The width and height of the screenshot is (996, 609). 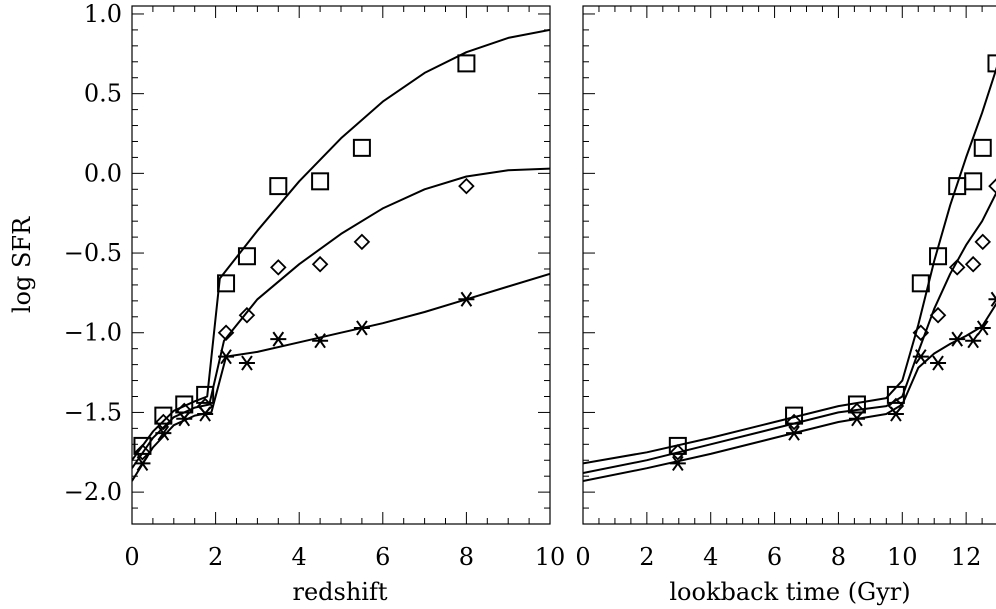 I want to click on x-axis-label-lookback: lookback time (Gyr), so click(x=789, y=592).